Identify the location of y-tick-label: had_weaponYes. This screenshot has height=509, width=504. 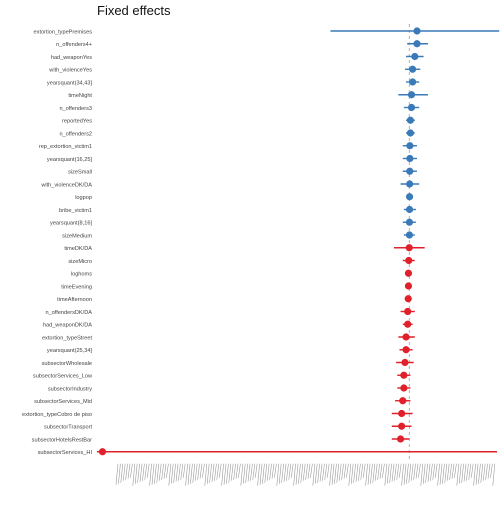
(71, 58).